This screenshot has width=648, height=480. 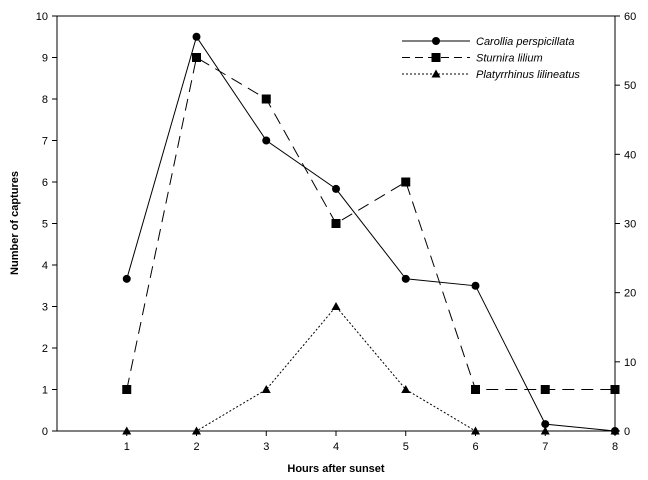 What do you see at coordinates (196, 447) in the screenshot?
I see `x-tick-label: 2` at bounding box center [196, 447].